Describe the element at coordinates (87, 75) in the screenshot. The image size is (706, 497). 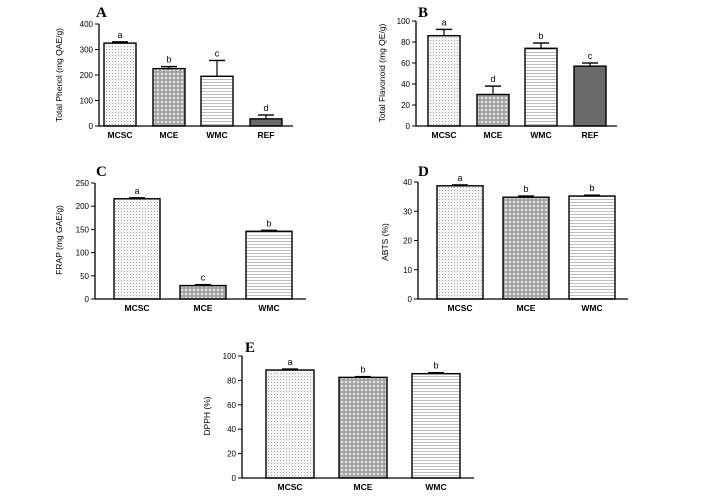
I see `panel-a-y-tick-label-2: 200` at that location.